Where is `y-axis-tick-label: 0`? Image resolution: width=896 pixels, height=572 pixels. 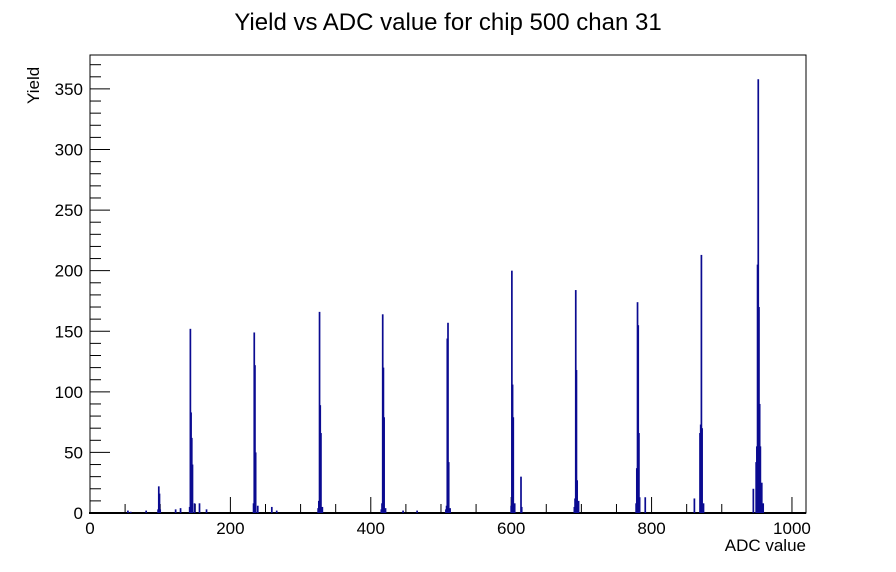
y-axis-tick-label: 0 is located at coordinates (78, 513).